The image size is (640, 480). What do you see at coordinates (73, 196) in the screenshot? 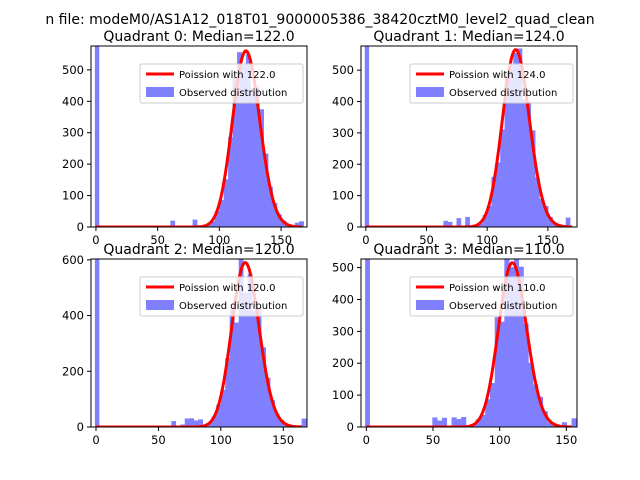
I see `y-tick-label: 100` at bounding box center [73, 196].